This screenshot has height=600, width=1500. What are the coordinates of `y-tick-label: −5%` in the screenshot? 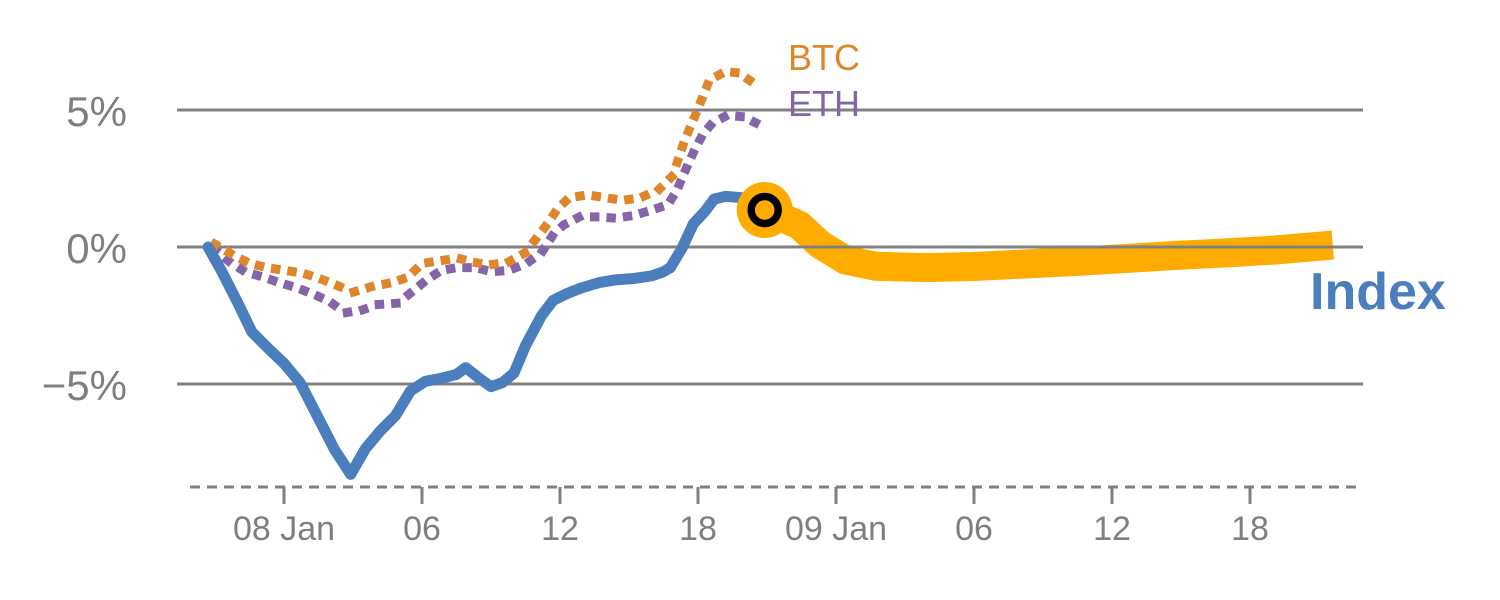 It's located at (84, 385).